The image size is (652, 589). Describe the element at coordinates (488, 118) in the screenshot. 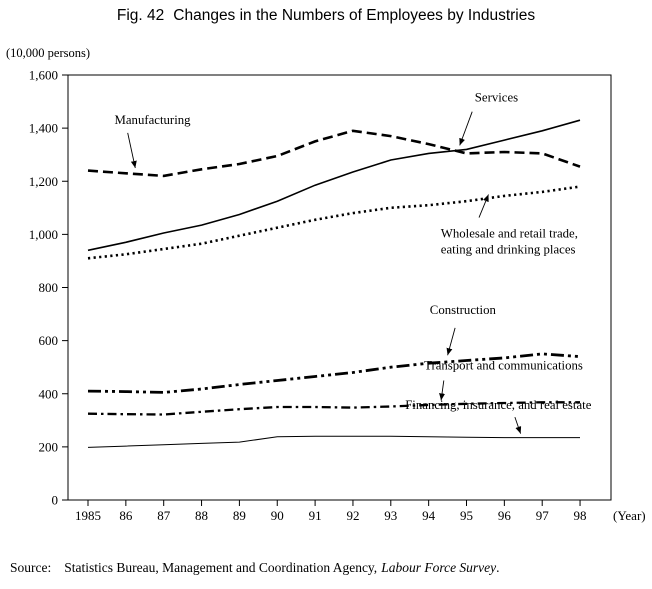

I see `series-annotation: Services` at that location.